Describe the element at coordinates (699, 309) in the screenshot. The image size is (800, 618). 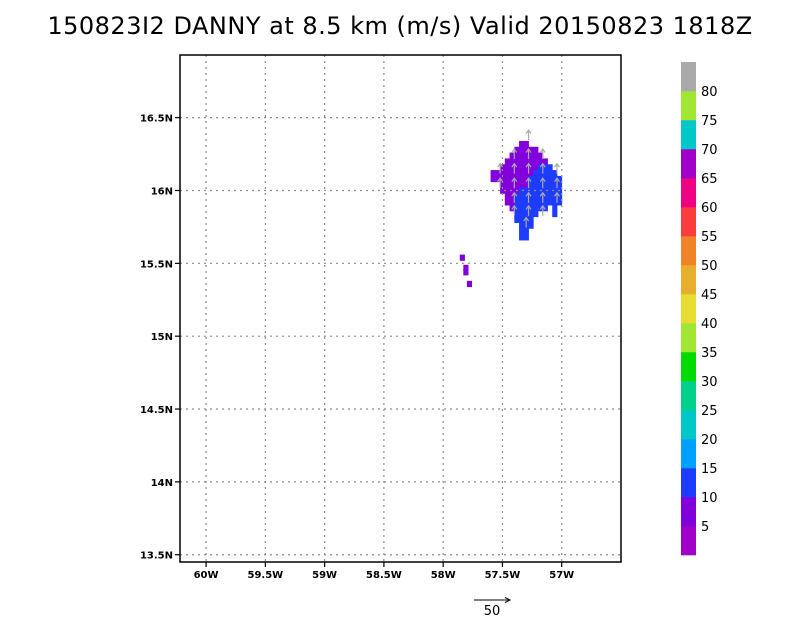
I see `colorbar: 5 10 15 20 25 30 35 40 45 50 55 60 65 70 75 80` at that location.